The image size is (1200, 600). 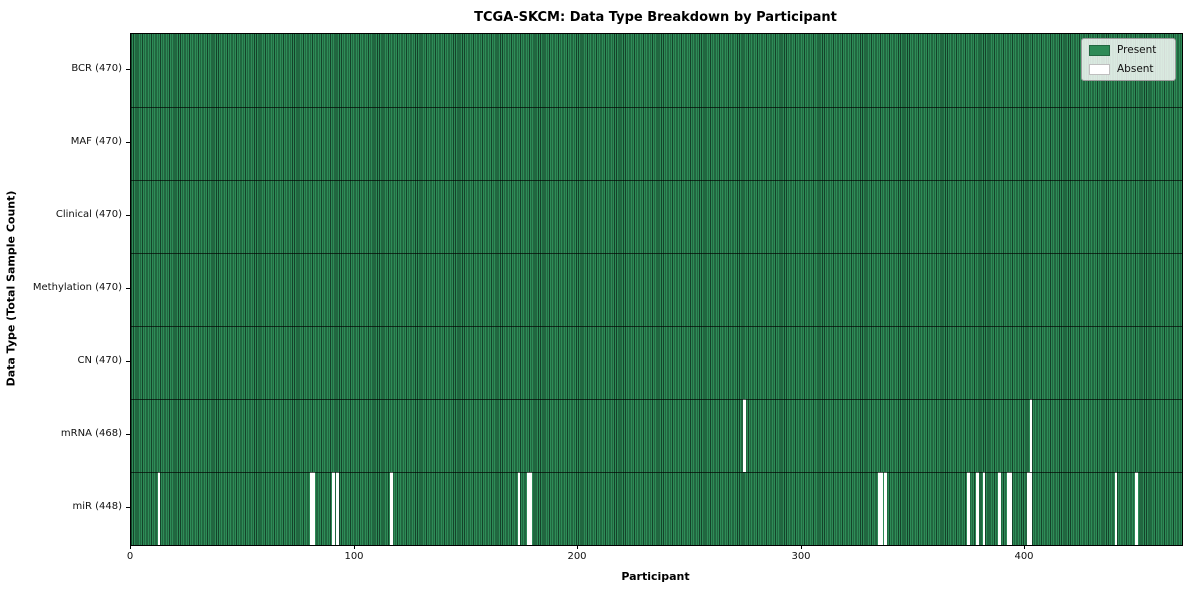 I want to click on y-tick-label-bcr: BCR (470), so click(x=96, y=68).